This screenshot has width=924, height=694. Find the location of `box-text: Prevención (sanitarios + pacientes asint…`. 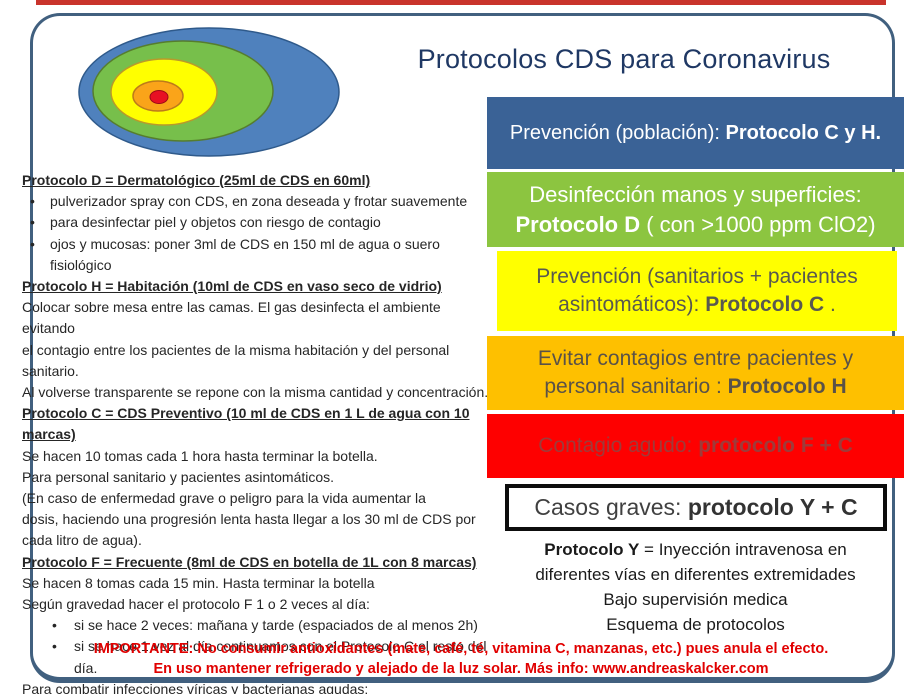

box-text: Prevención (sanitarios + pacientes asint… is located at coordinates (697, 290).